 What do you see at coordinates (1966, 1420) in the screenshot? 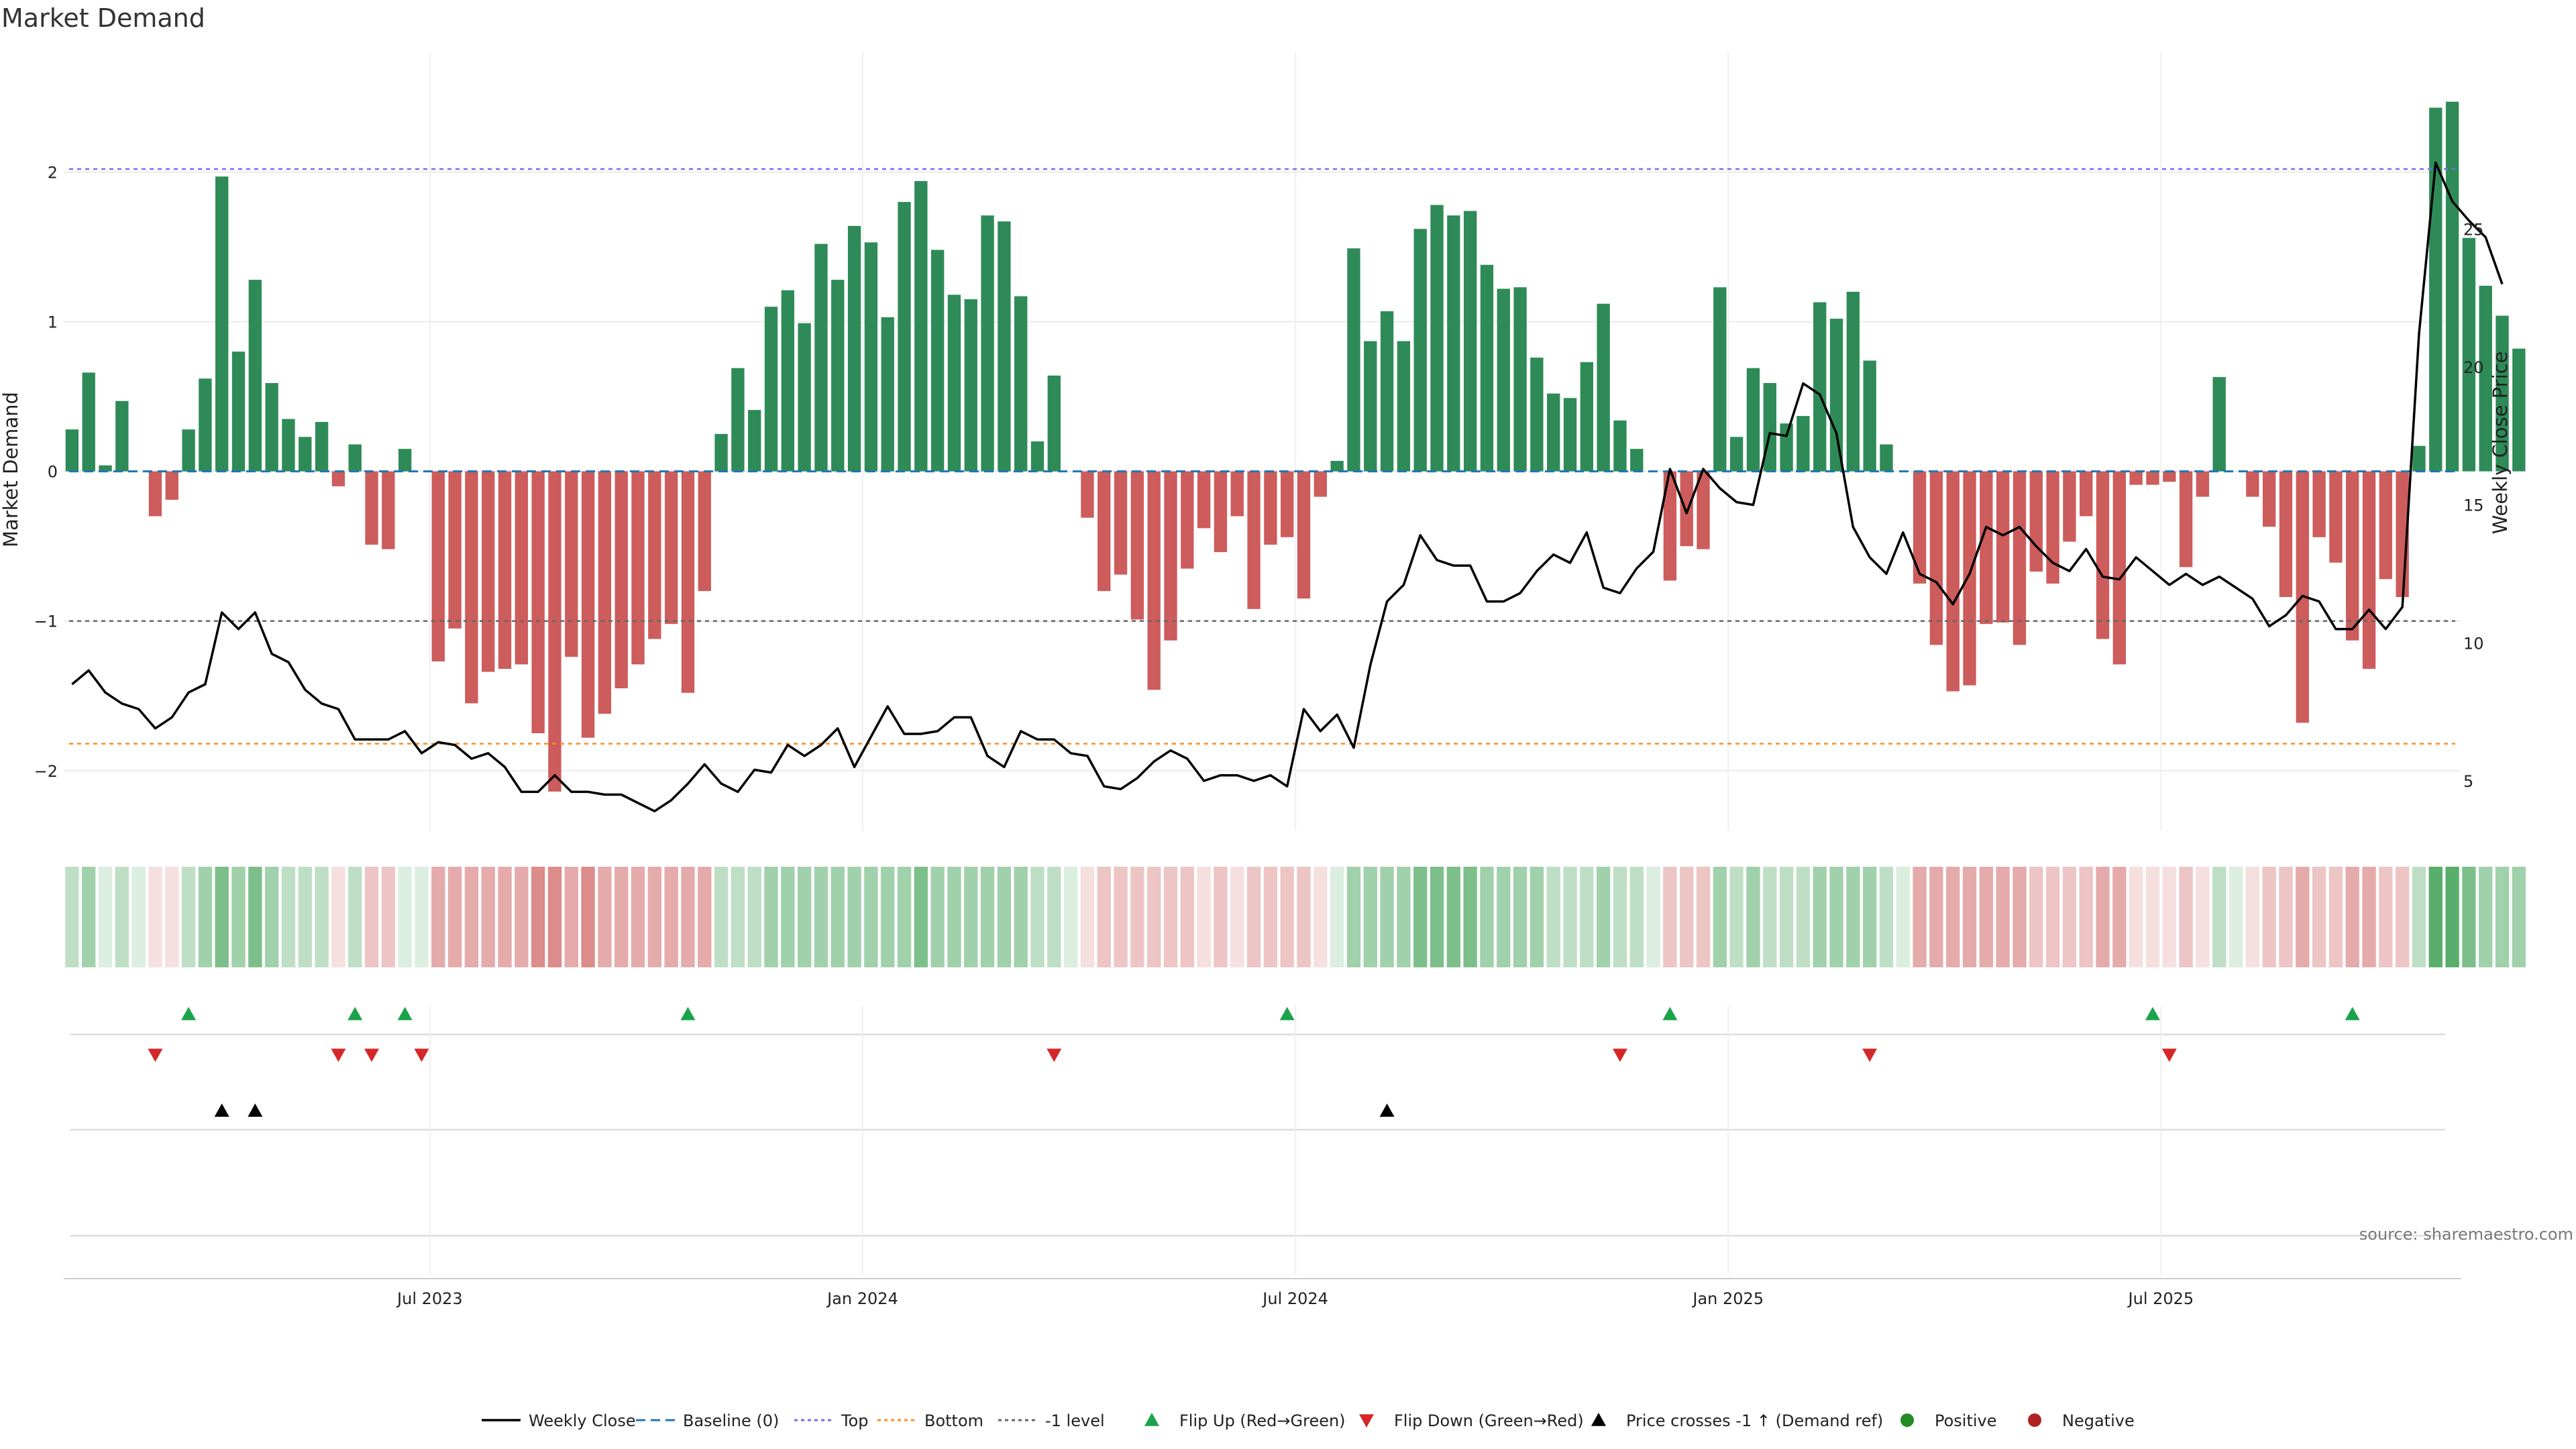
I see `legend-label: Positive` at bounding box center [1966, 1420].